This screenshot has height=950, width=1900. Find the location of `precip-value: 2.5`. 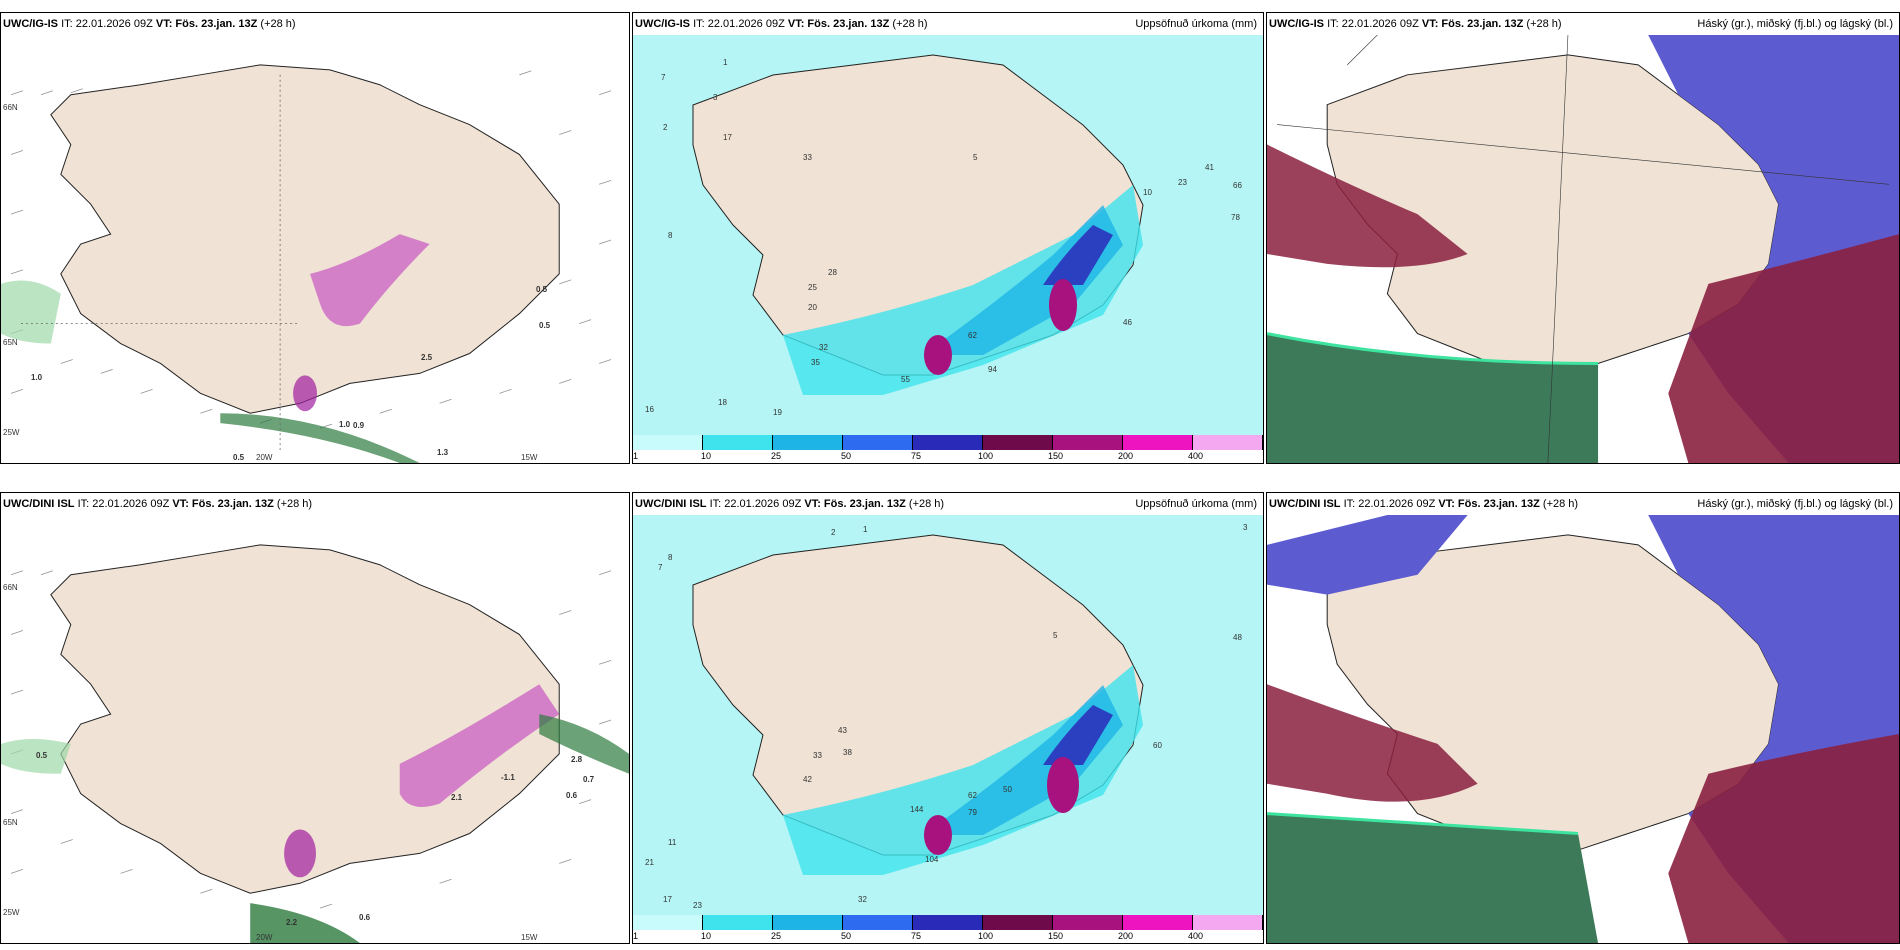

precip-value: 2.5 is located at coordinates (427, 357).